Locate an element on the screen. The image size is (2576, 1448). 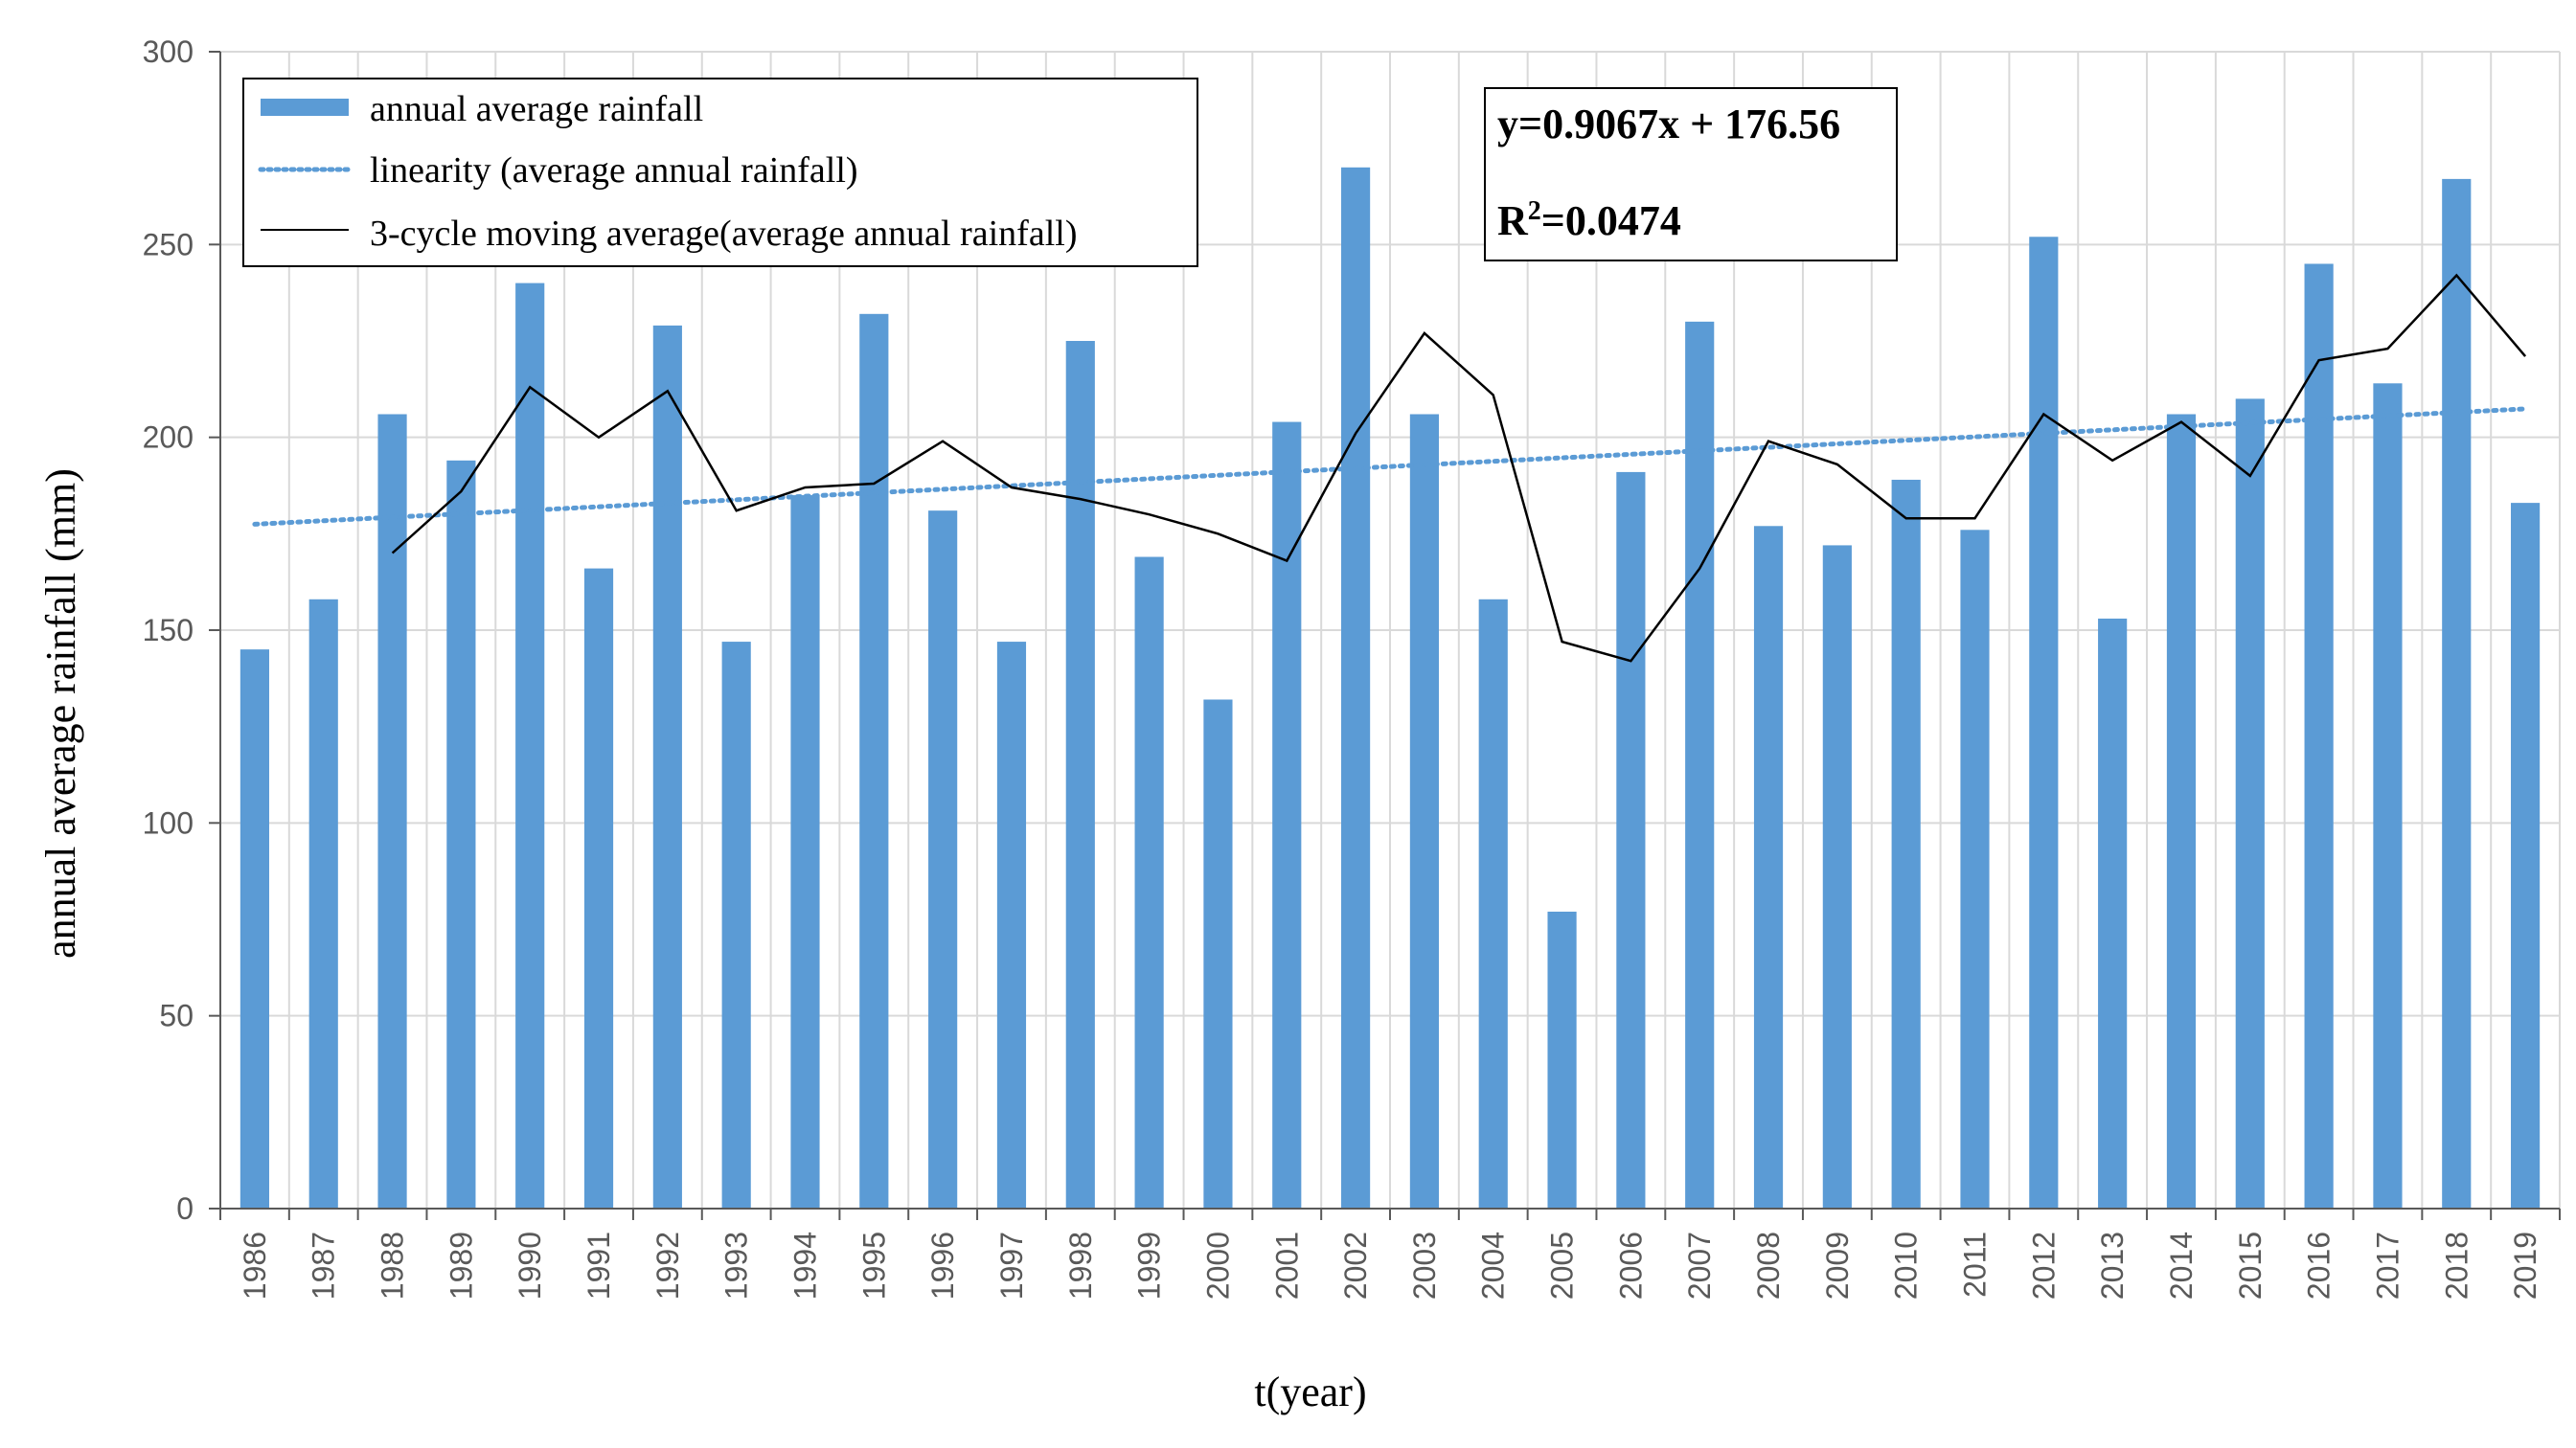
y-tick-label: 200 is located at coordinates (168, 438).